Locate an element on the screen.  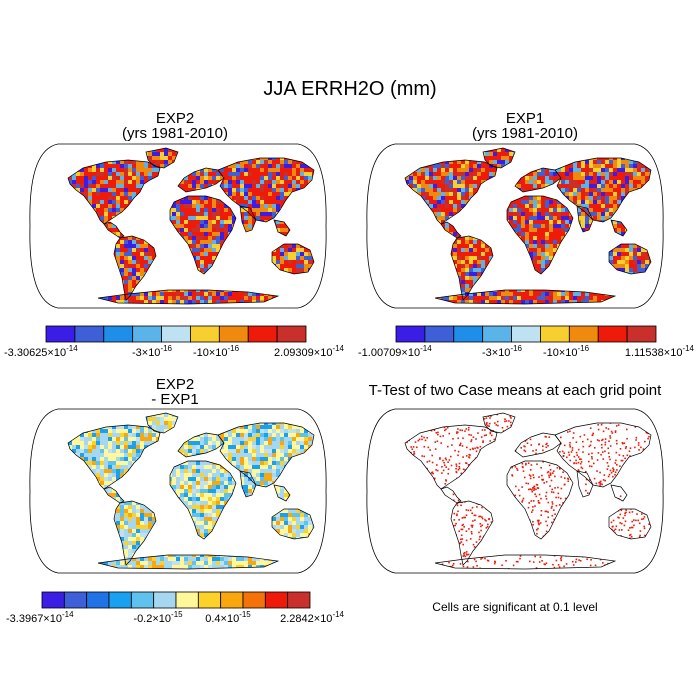
figure-title: JJA ERRH2O (mm) is located at coordinates (350, 89).